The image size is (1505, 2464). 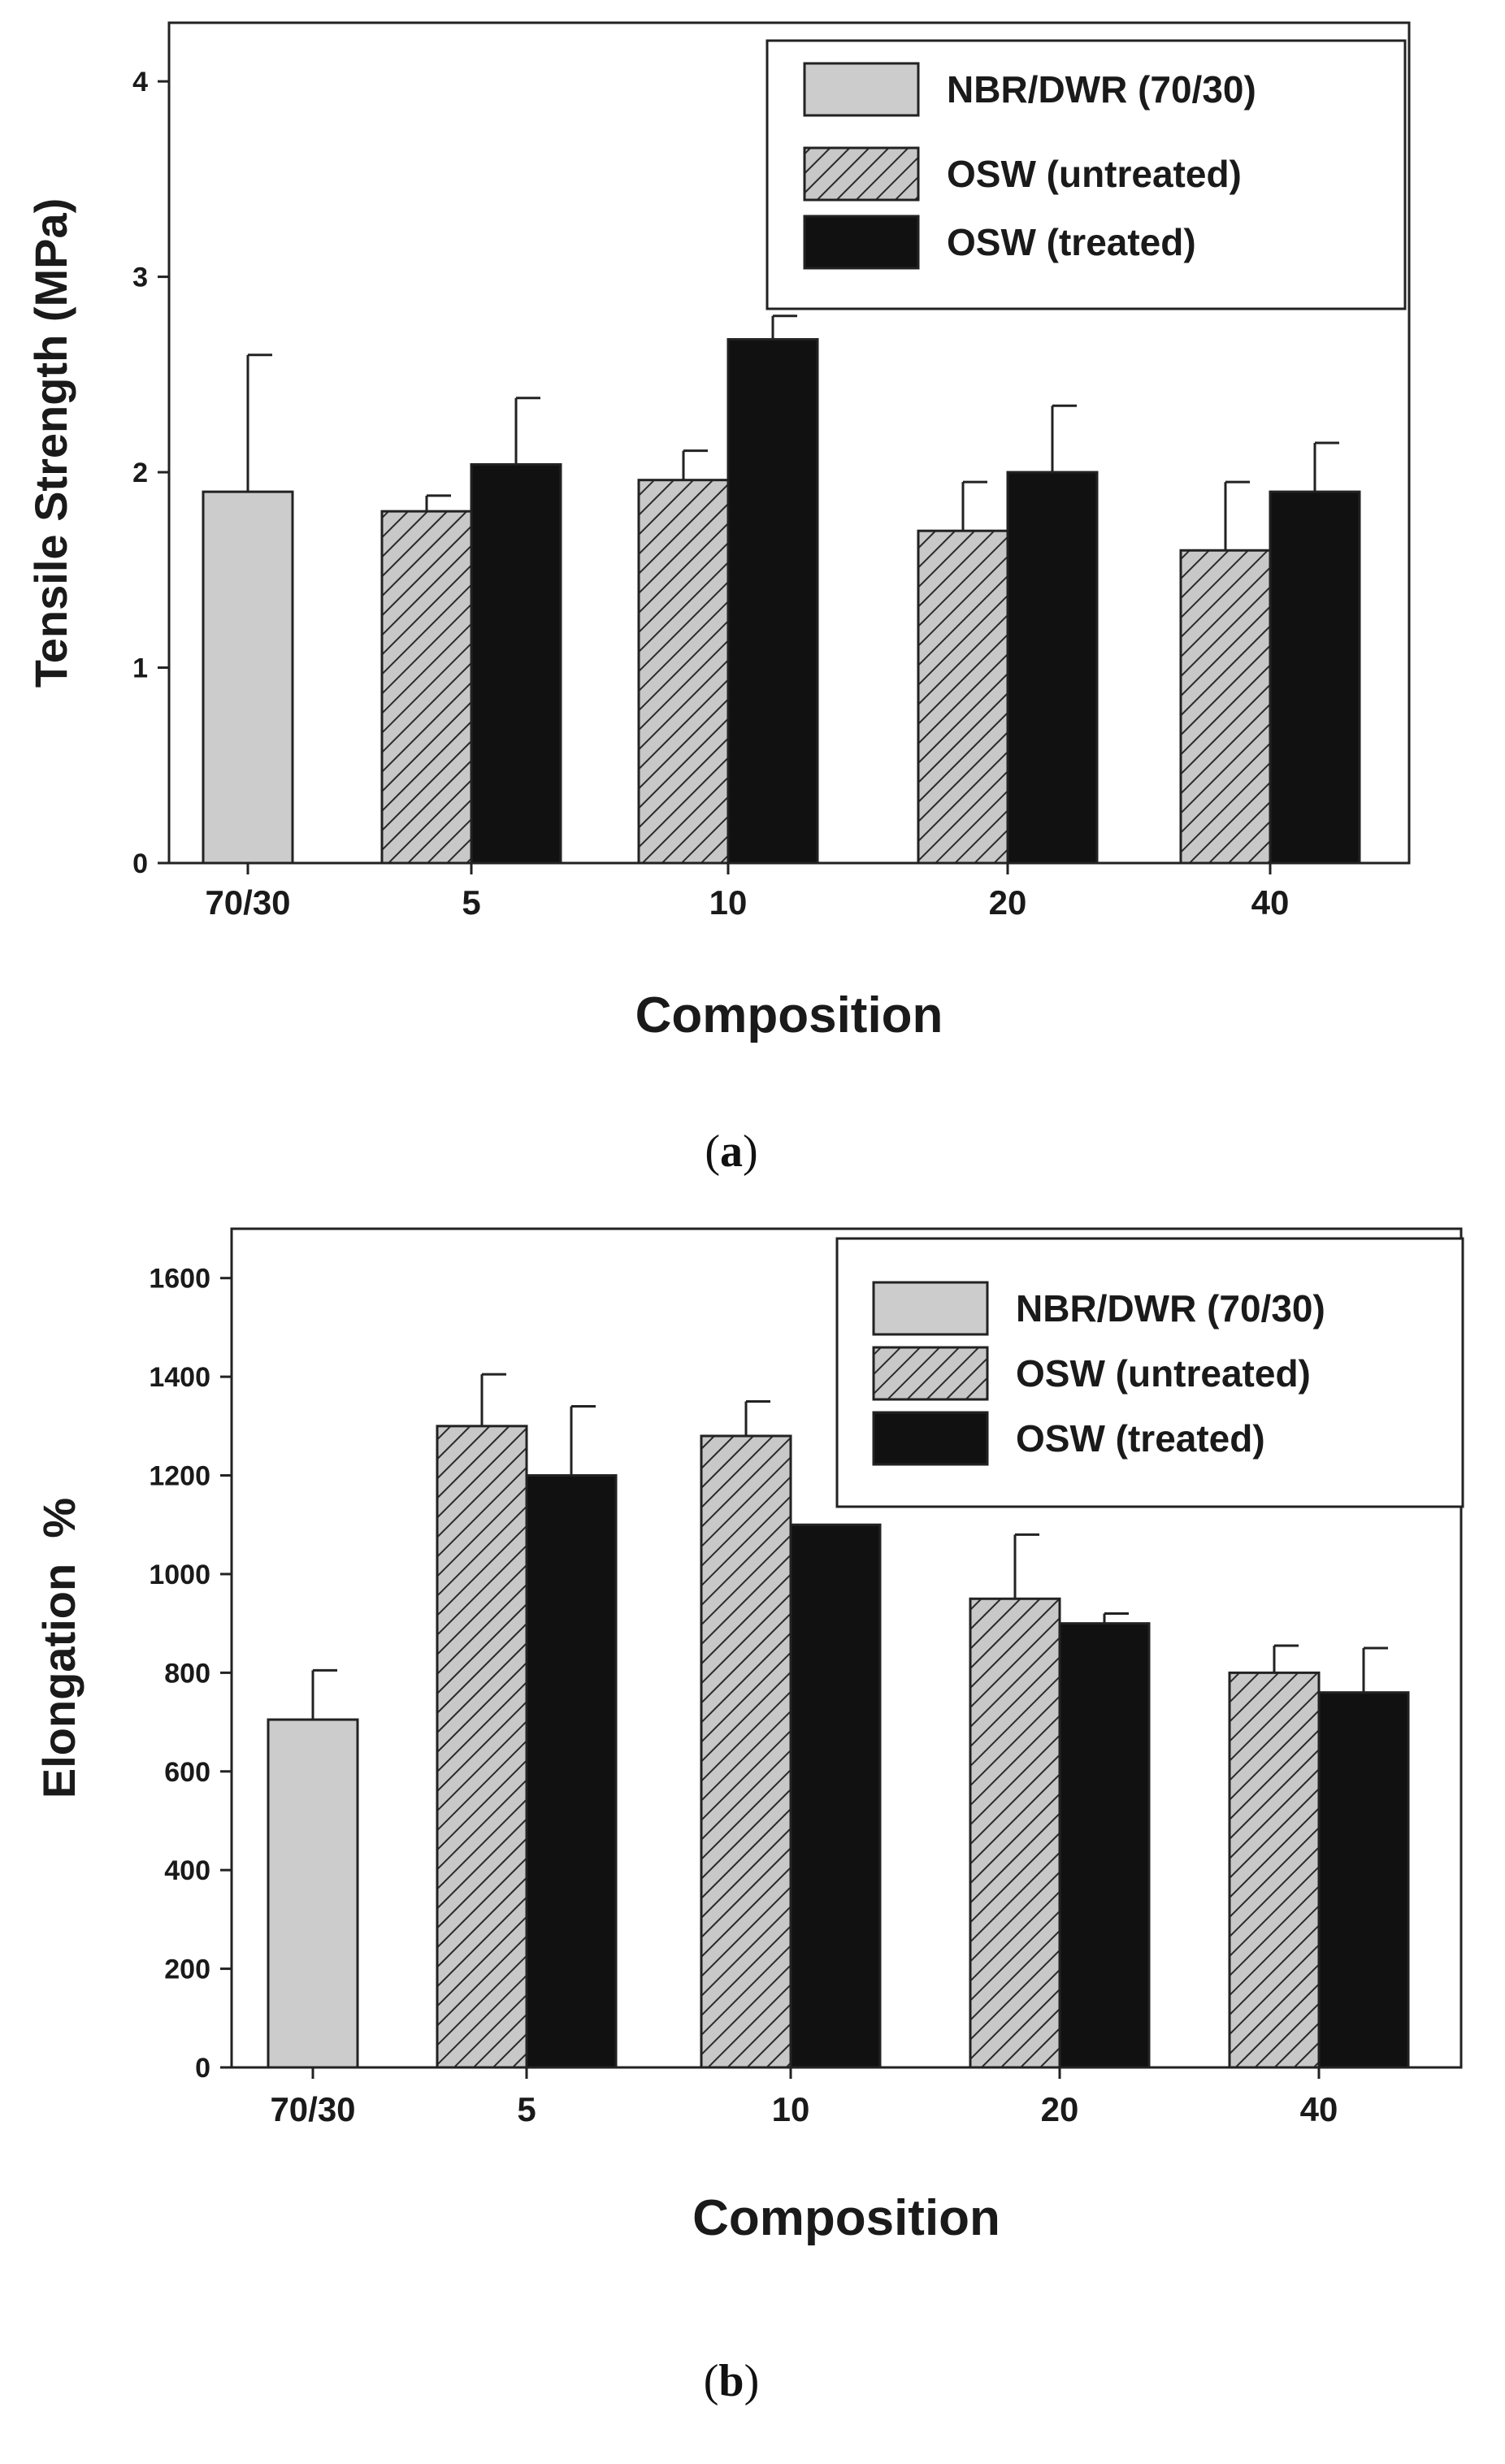 I want to click on y-tick-label: 1600, so click(x=179, y=1279).